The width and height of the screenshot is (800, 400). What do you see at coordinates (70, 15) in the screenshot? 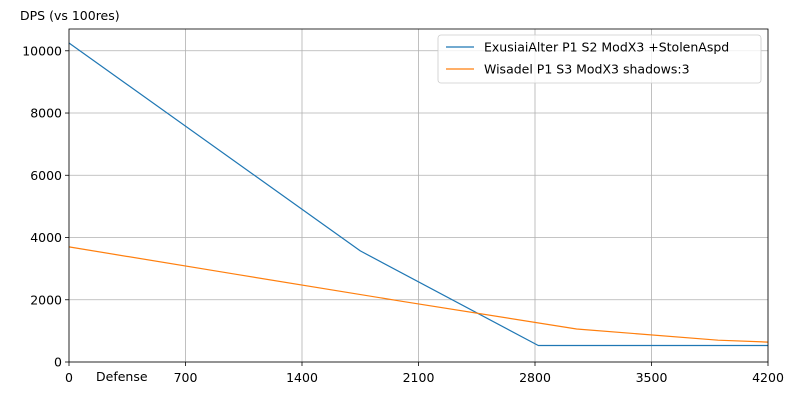
I see `y-axis-label: DPS (vs 100res)` at bounding box center [70, 15].